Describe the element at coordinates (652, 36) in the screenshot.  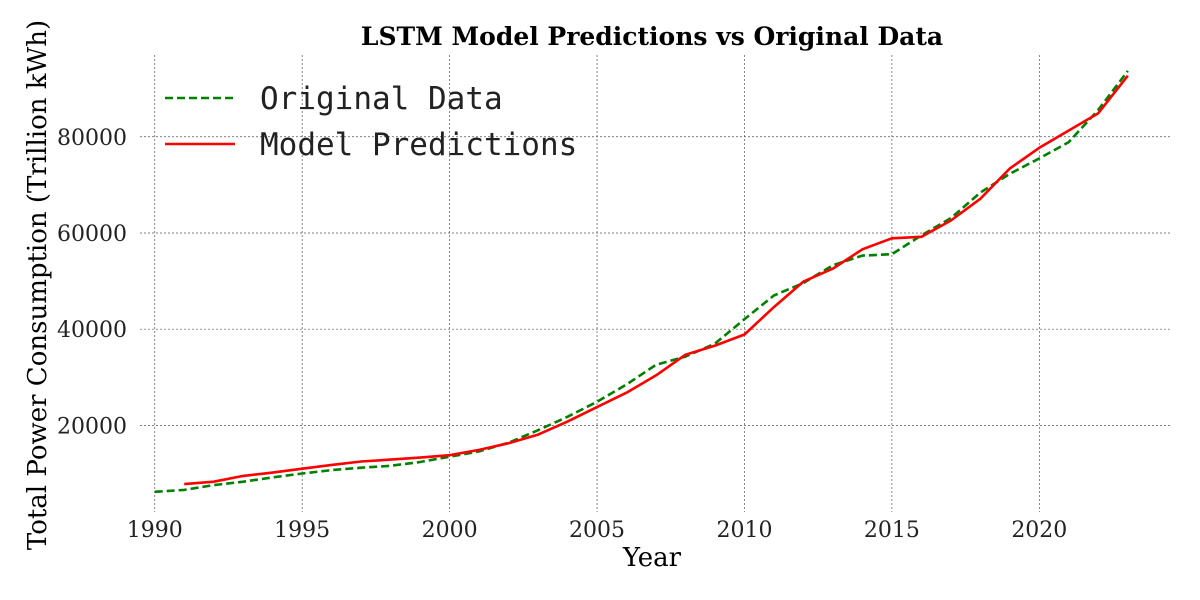
I see `chart-title: LSTM Model Predictions vs Original Data` at that location.